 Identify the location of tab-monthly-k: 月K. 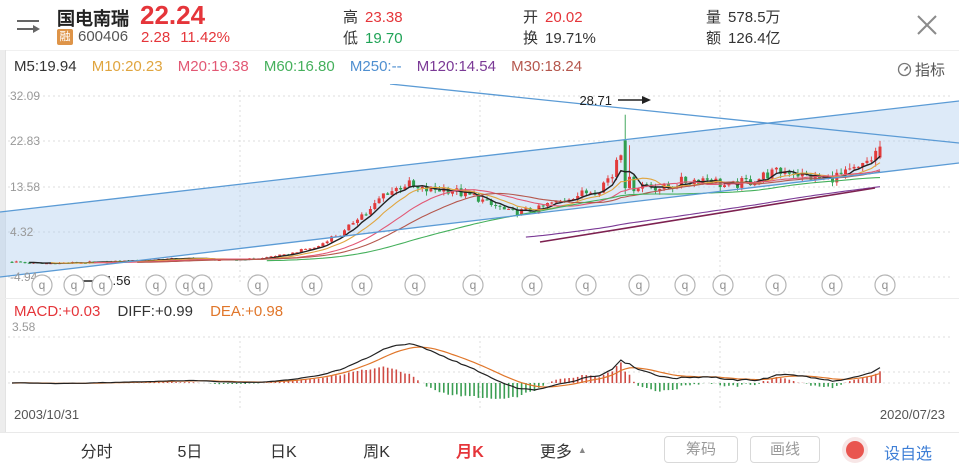
(470, 452).